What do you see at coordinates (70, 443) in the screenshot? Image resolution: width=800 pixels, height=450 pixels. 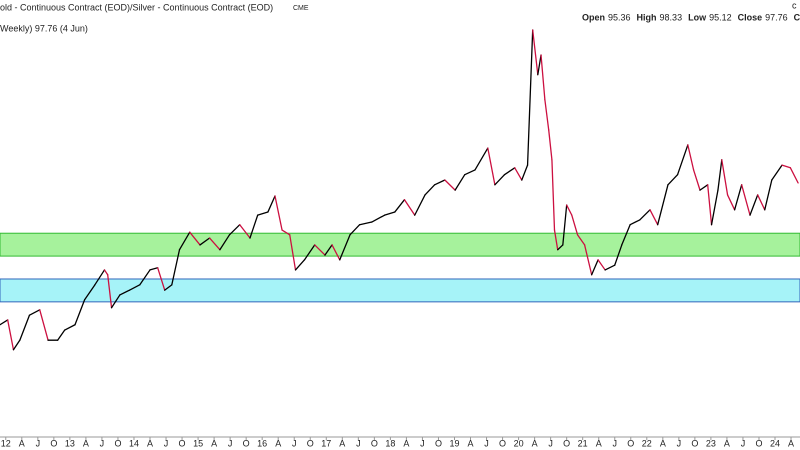 I see `x-tick-label: 13` at bounding box center [70, 443].